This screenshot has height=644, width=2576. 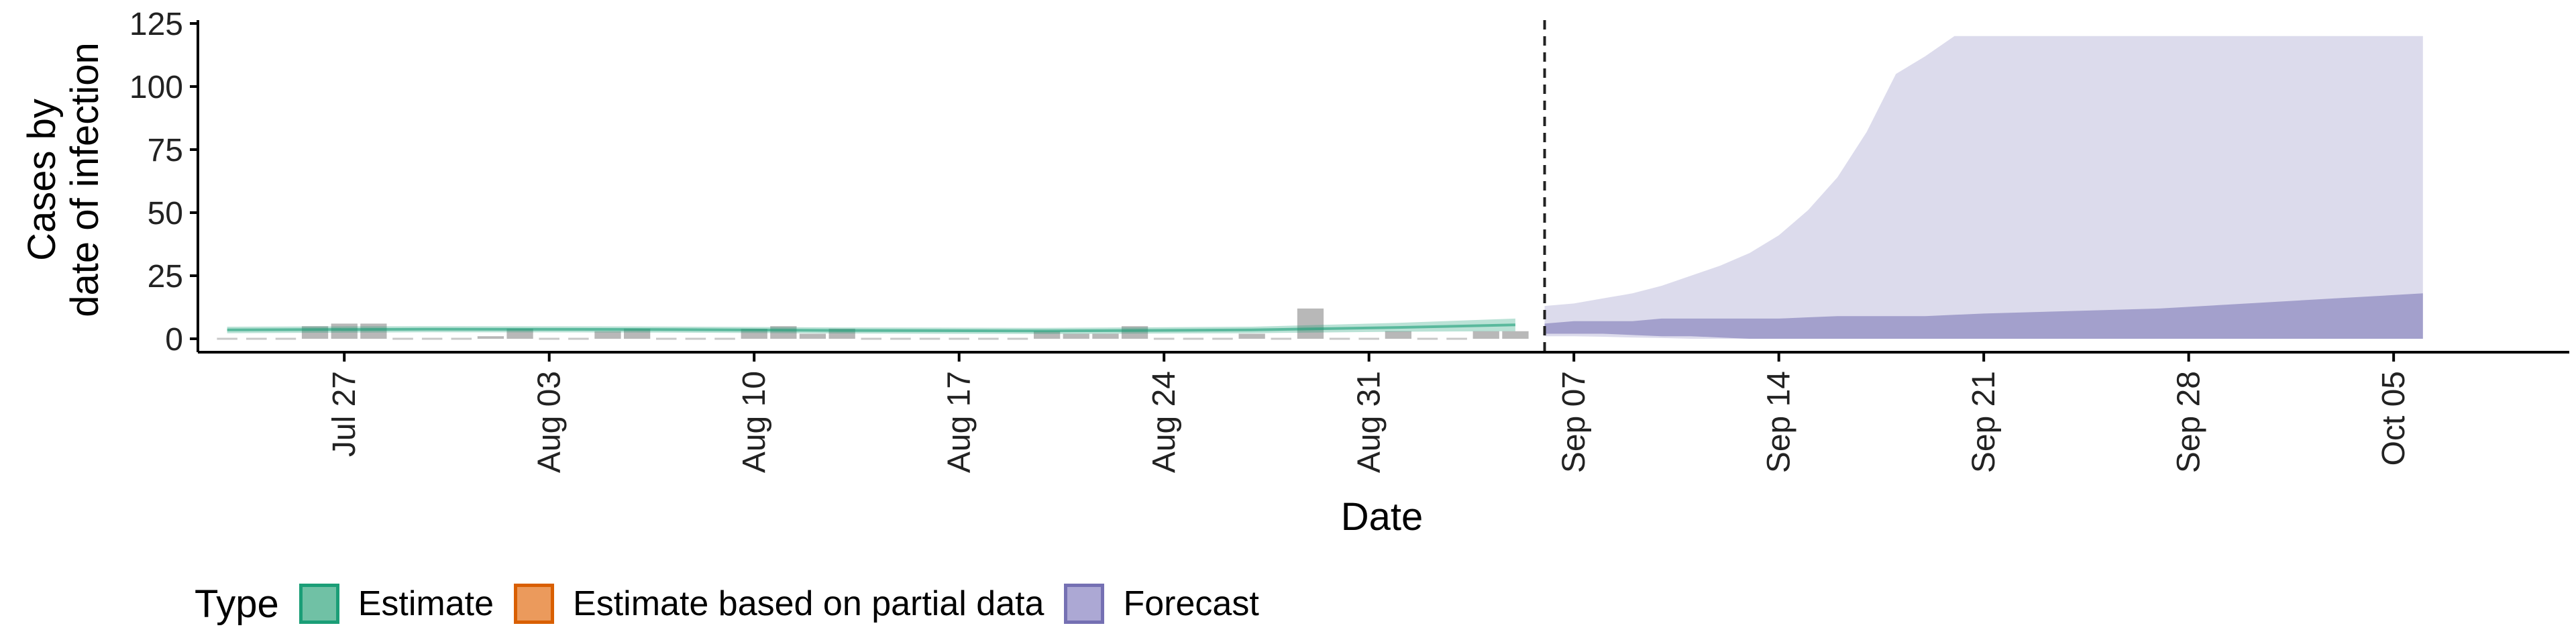 I want to click on legend-key-forecast, so click(x=1084, y=604).